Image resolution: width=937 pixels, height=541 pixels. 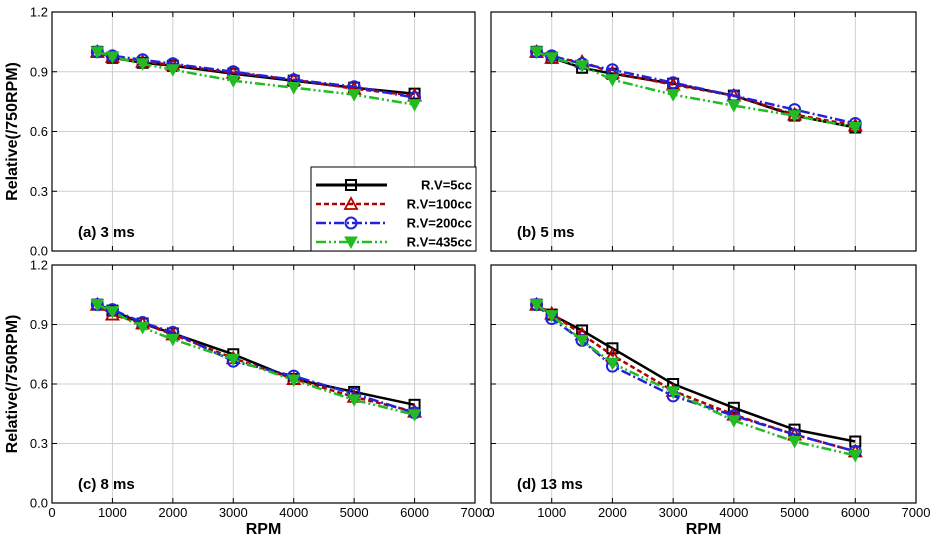 What do you see at coordinates (550, 484) in the screenshot?
I see `panel-label: (d) 13 ms` at bounding box center [550, 484].